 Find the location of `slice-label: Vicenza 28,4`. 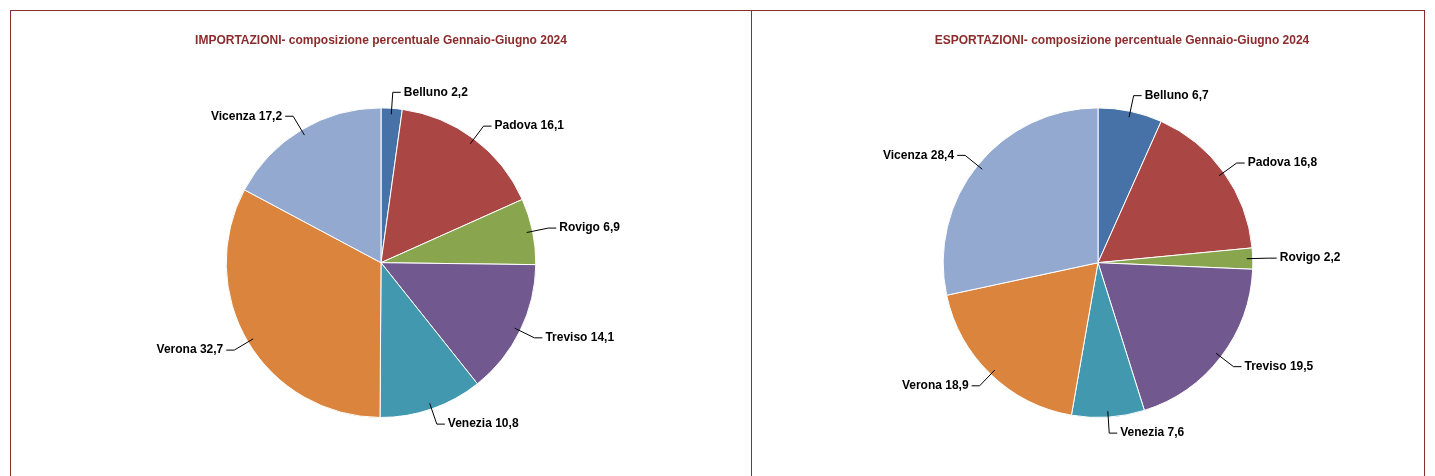

slice-label: Vicenza 28,4 is located at coordinates (918, 154).